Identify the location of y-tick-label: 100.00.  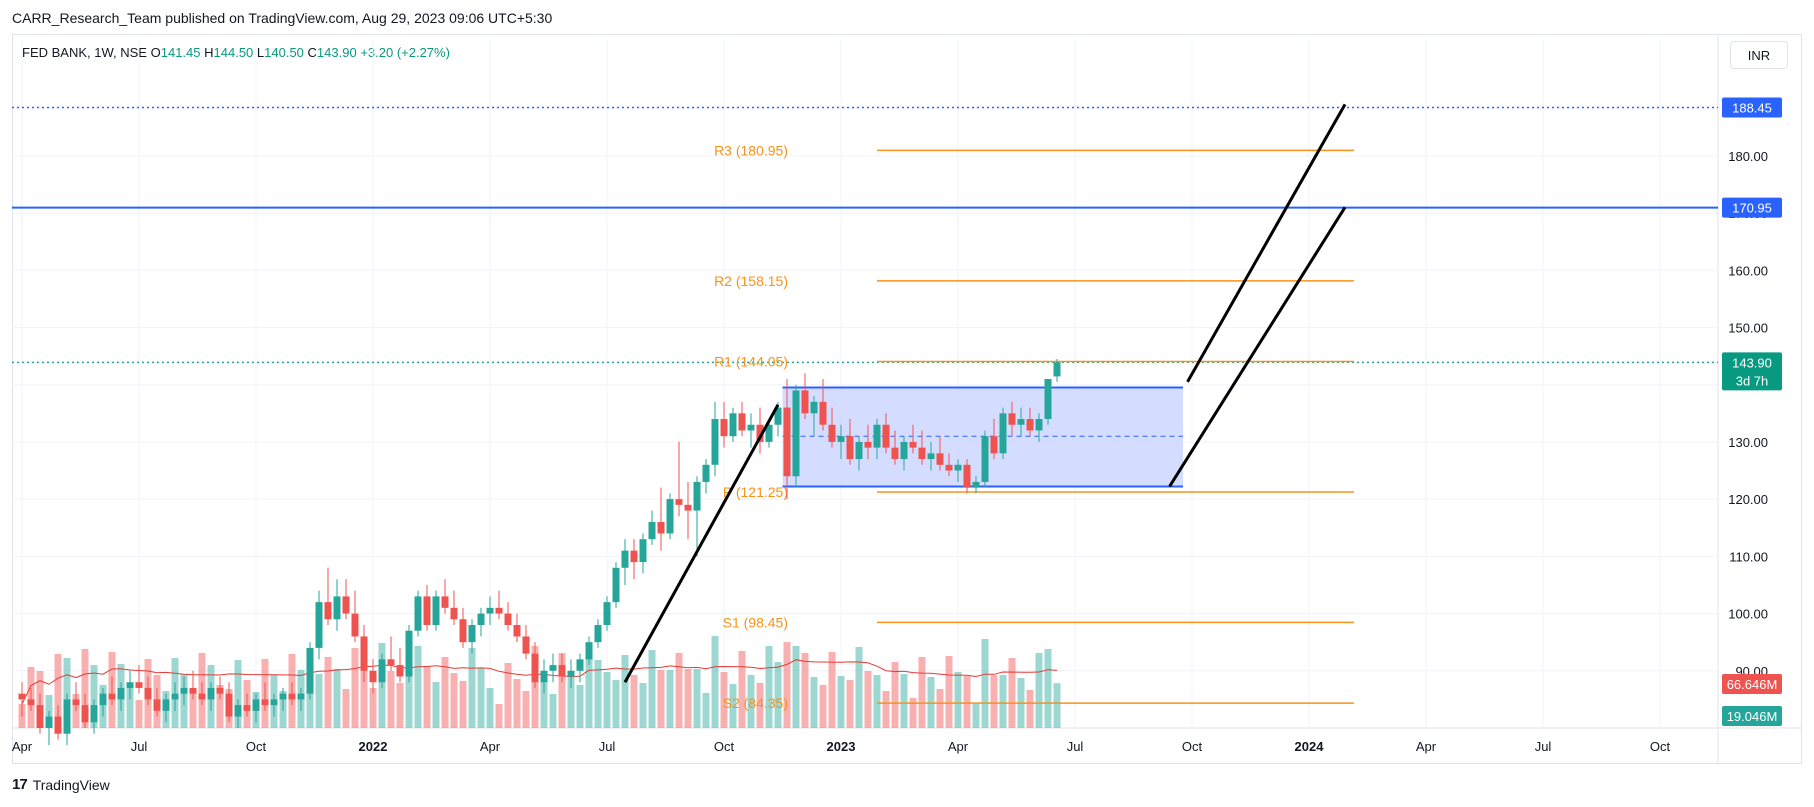
(1748, 614).